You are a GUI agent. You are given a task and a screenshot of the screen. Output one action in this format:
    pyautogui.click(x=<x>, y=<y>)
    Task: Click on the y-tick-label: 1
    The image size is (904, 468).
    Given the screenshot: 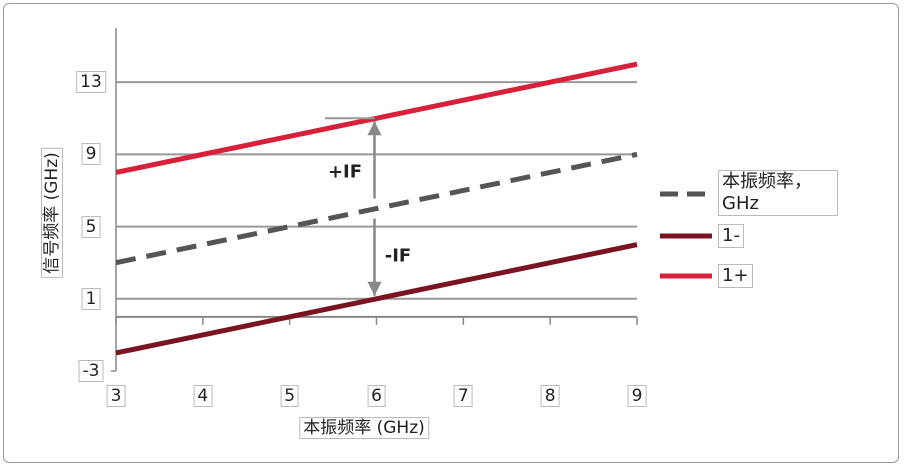 What is the action you would take?
    pyautogui.click(x=91, y=298)
    